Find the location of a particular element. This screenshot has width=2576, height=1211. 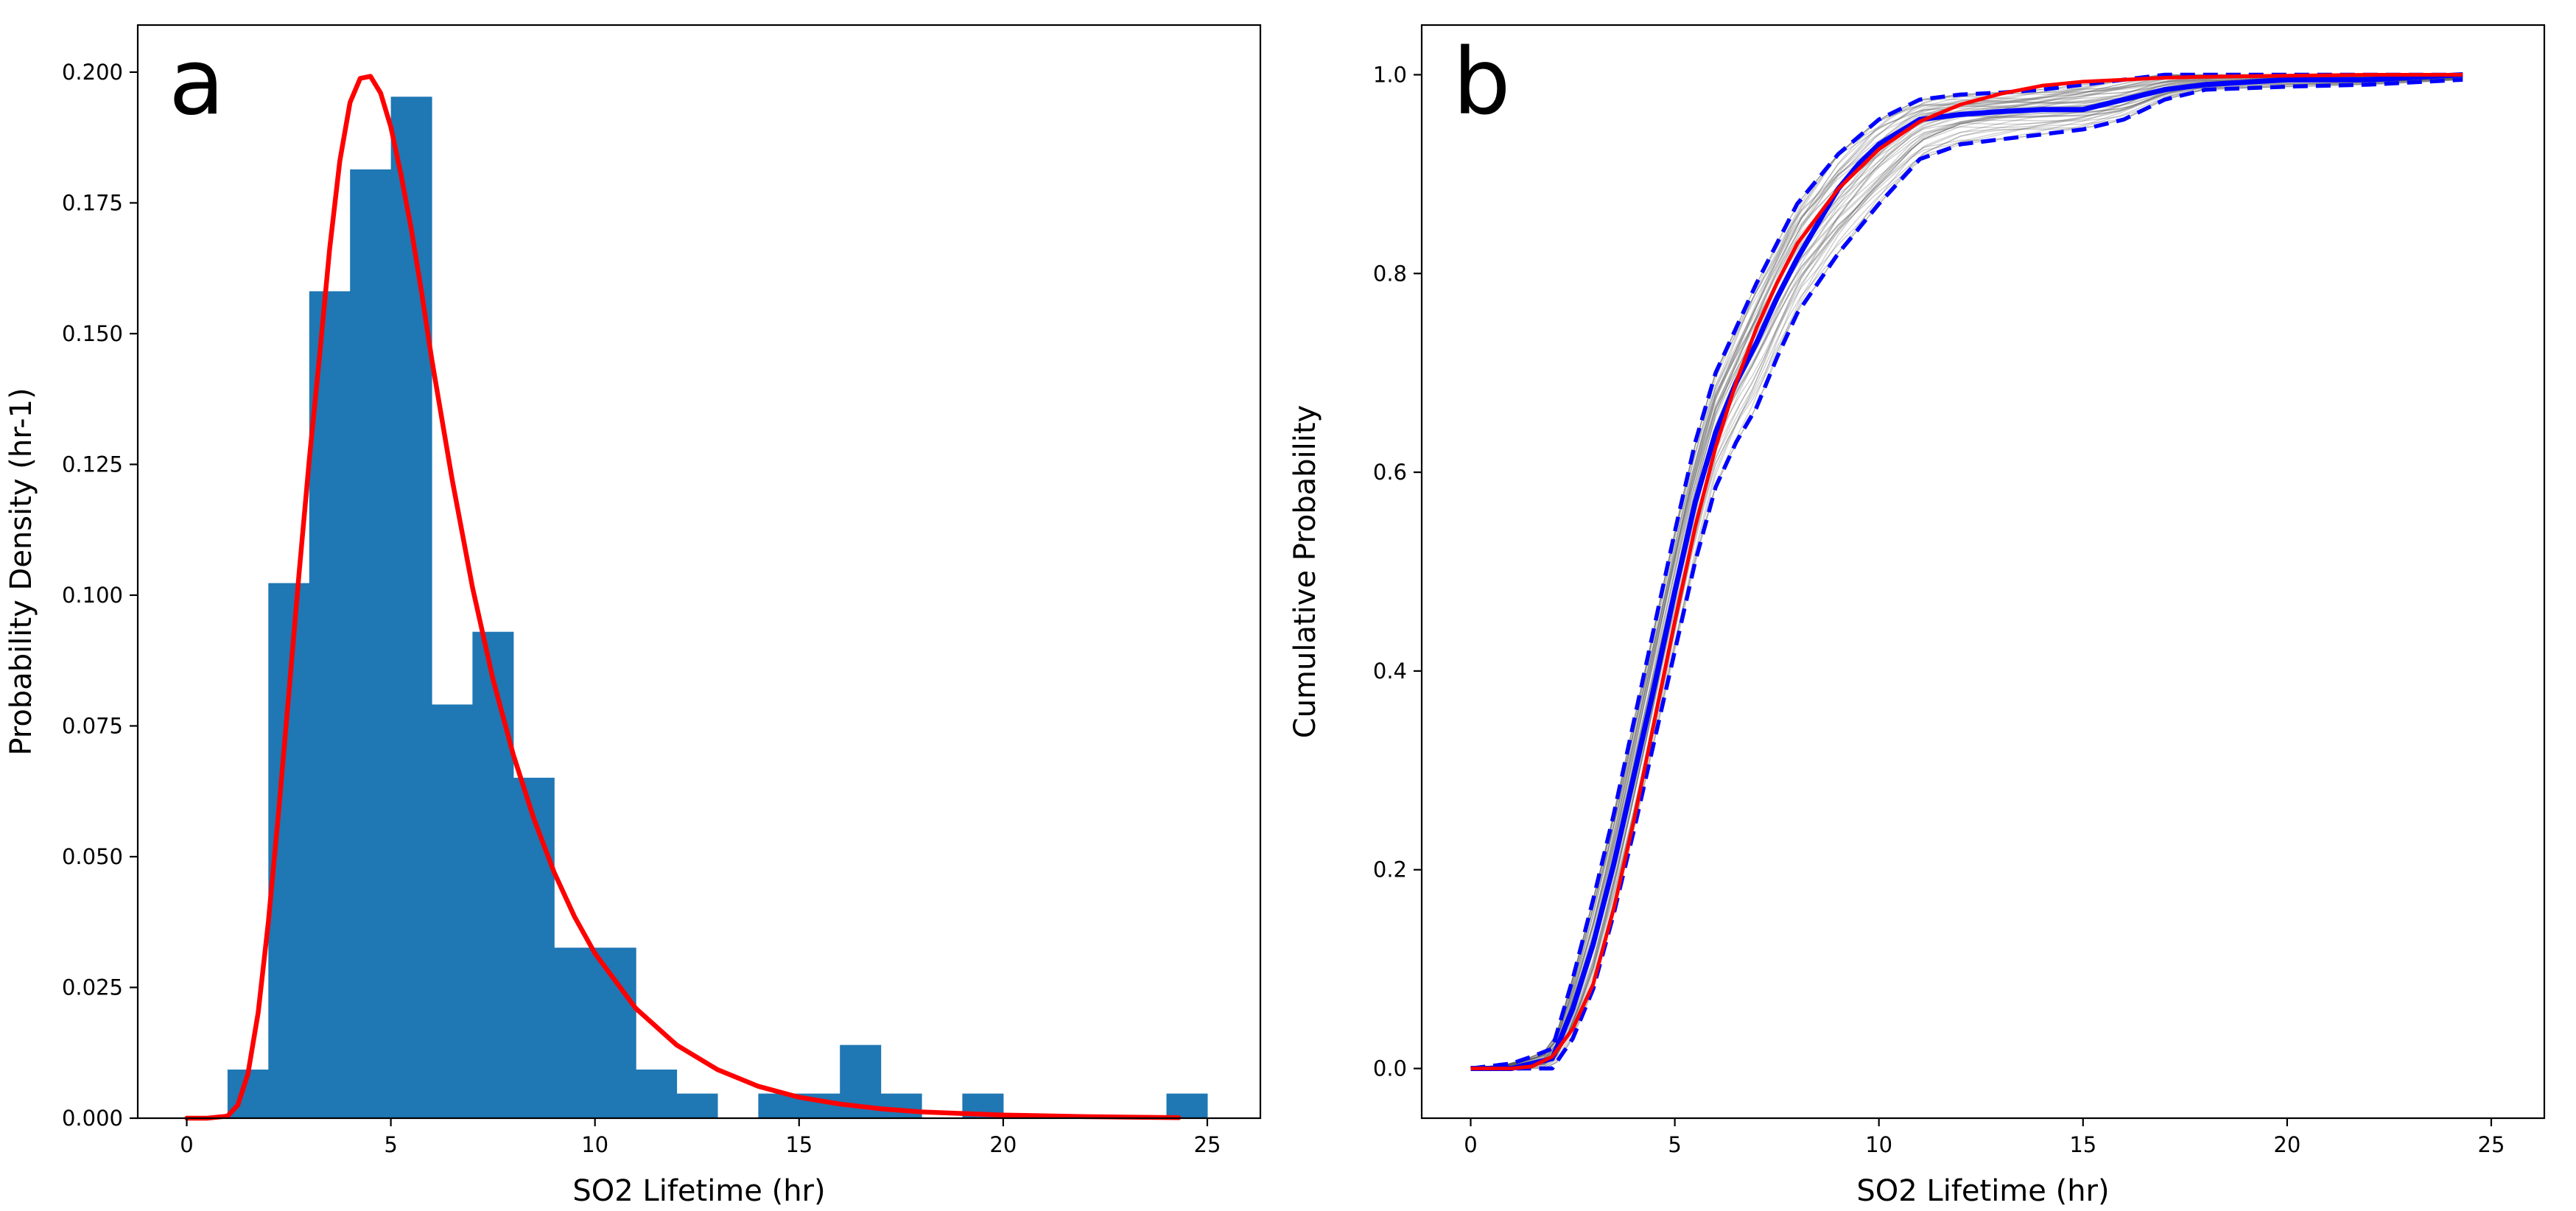

y-tick-label: 0.075 is located at coordinates (92, 725).